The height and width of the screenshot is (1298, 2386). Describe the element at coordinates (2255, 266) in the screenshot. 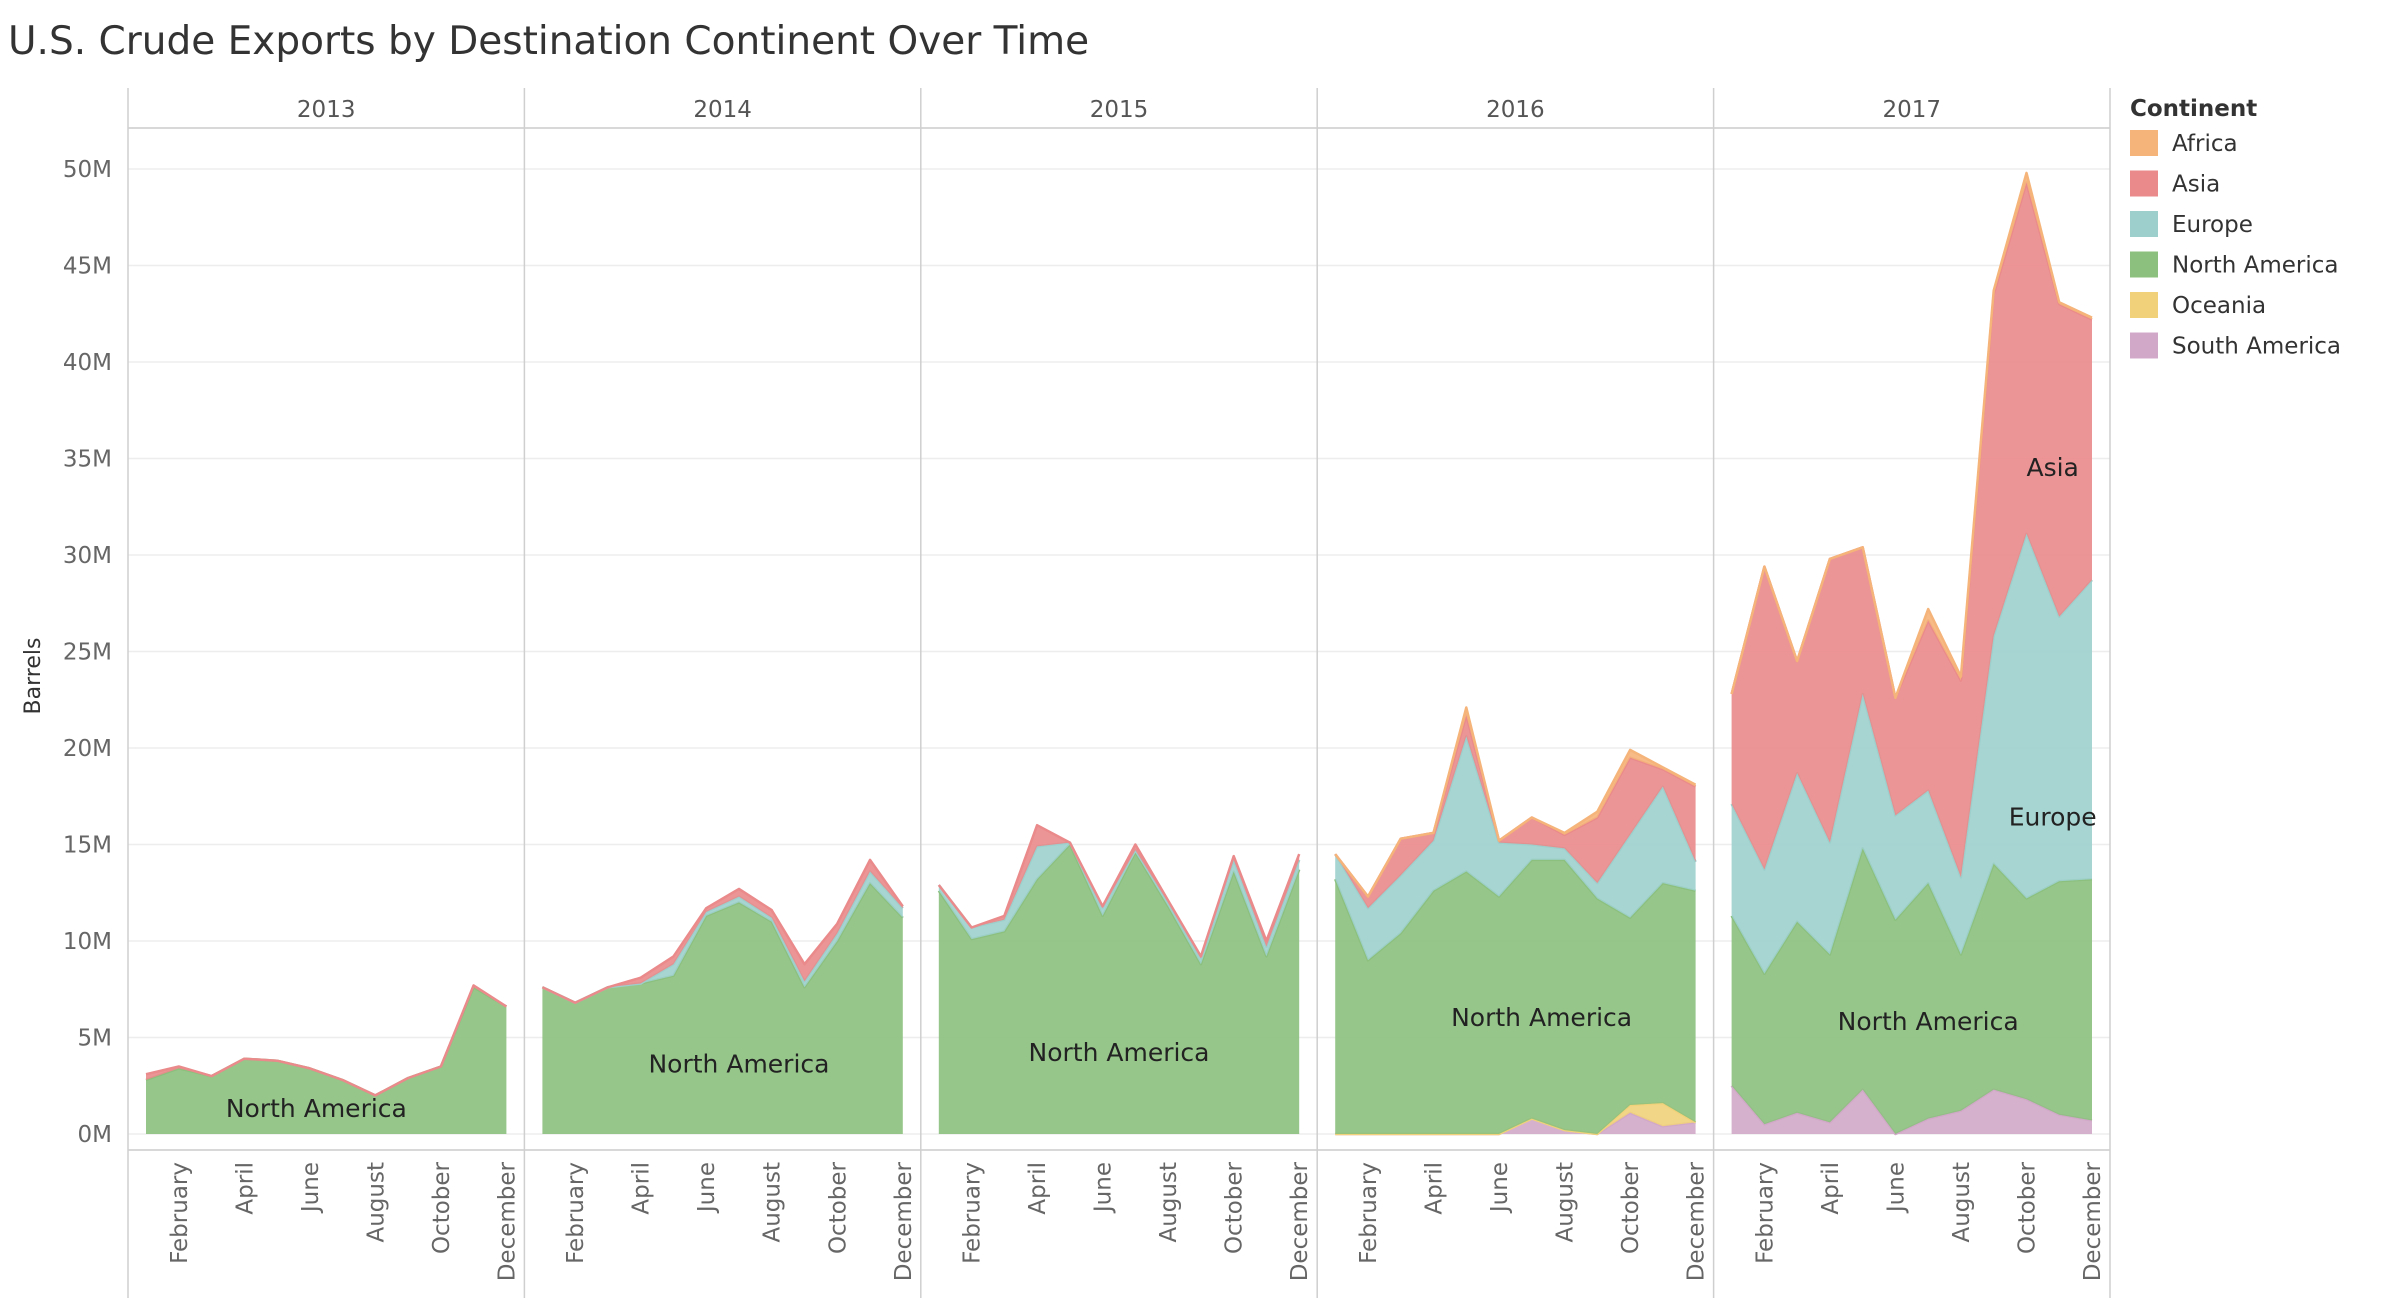

I see `legend-label: North America` at that location.